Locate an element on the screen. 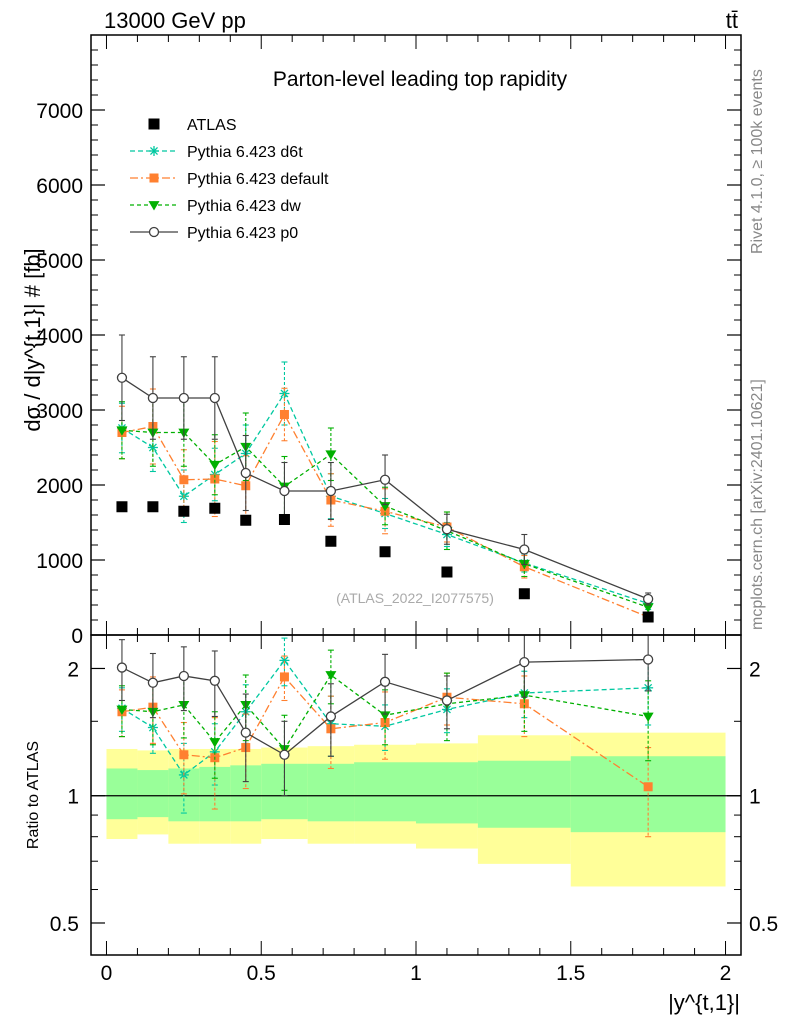 Image resolution: width=786 pixels, height=1024 pixels. series-ATLAS is located at coordinates (385, 562).